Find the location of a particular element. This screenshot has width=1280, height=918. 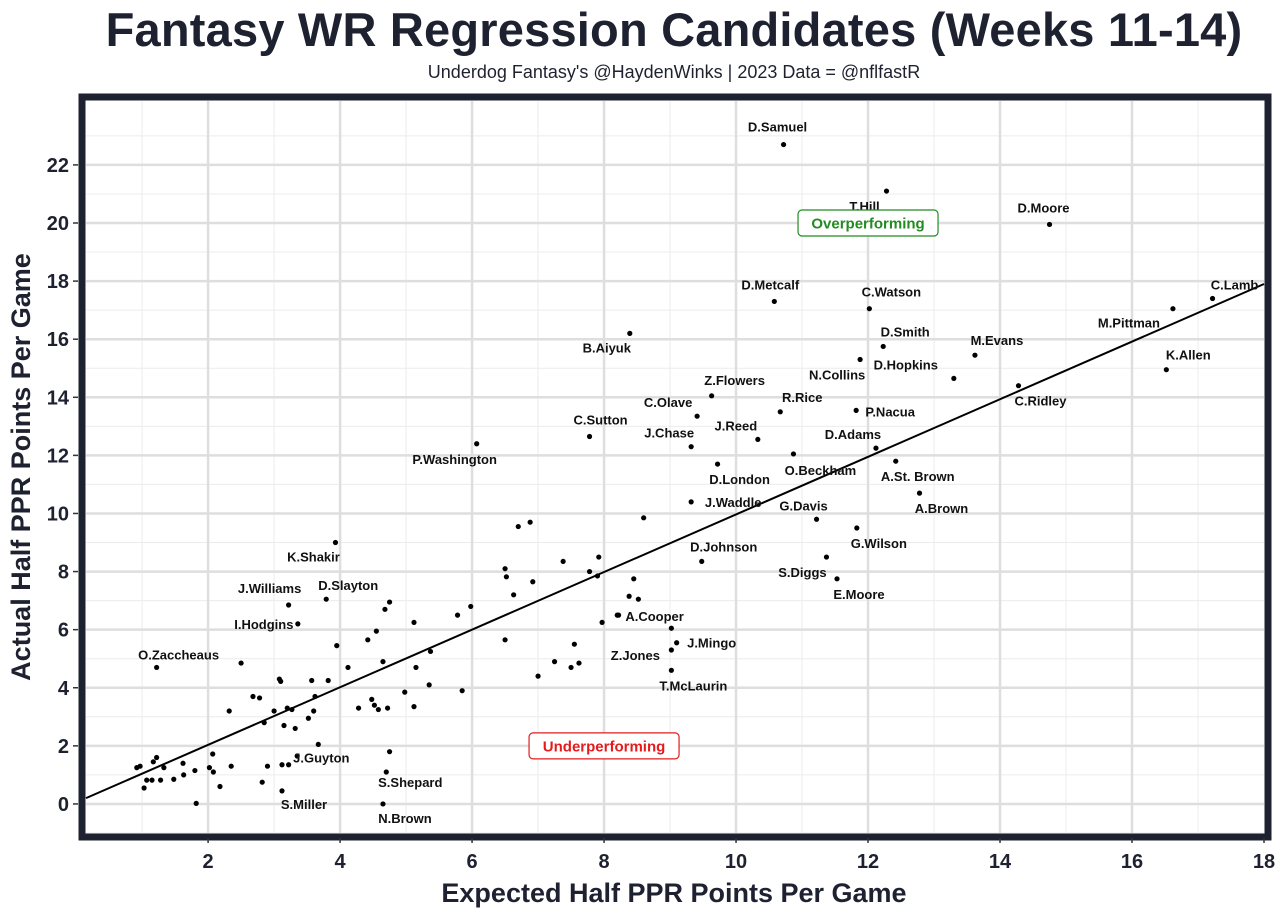

y-tick-label: 6 is located at coordinates (63, 631).